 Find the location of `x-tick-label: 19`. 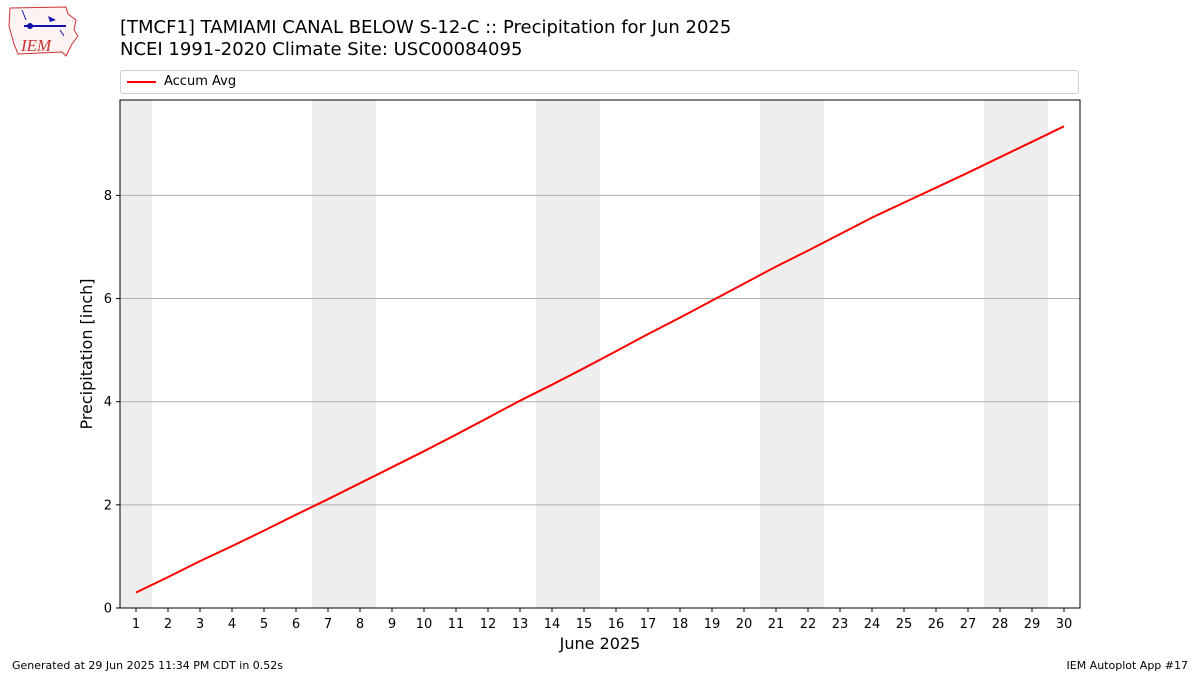

x-tick-label: 19 is located at coordinates (712, 624).